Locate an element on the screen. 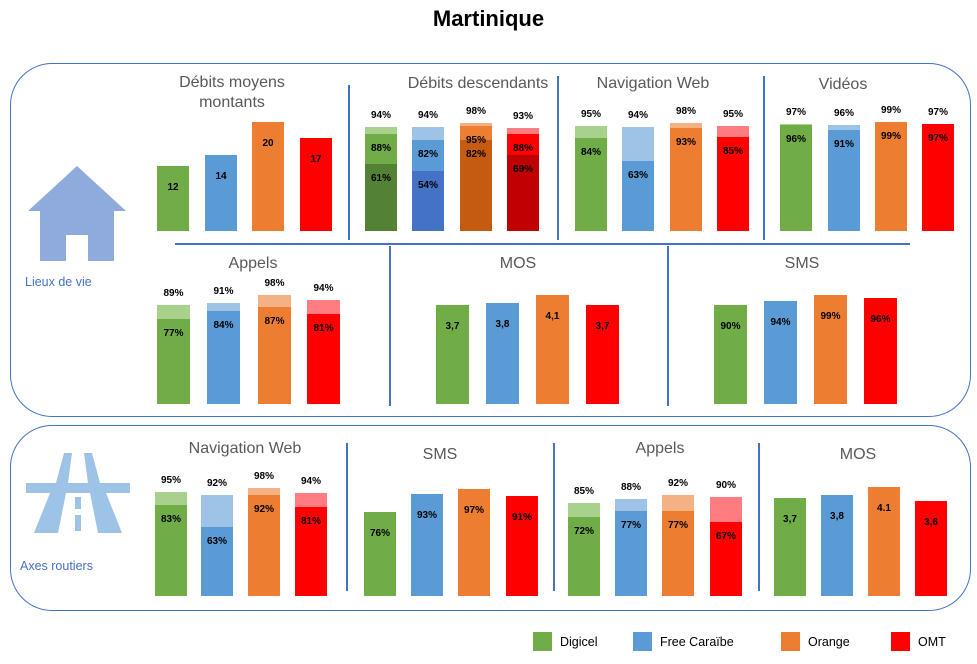 The image size is (977, 664). data-label: 76% is located at coordinates (380, 534).